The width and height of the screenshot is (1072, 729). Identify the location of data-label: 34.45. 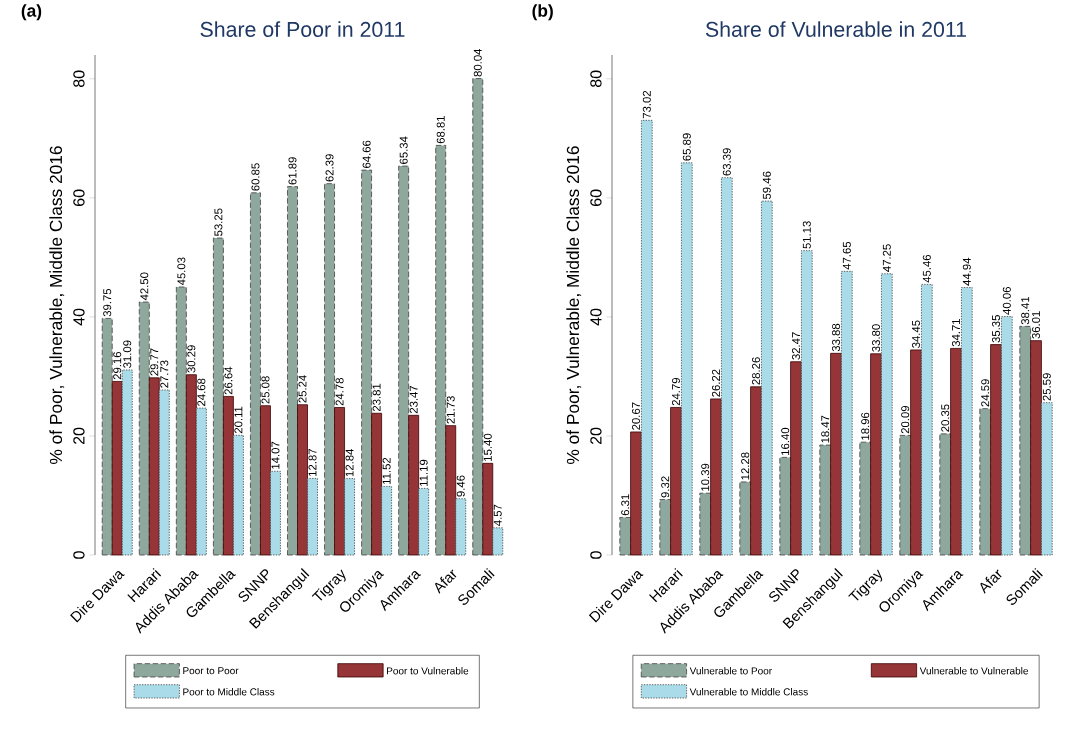
(916, 334).